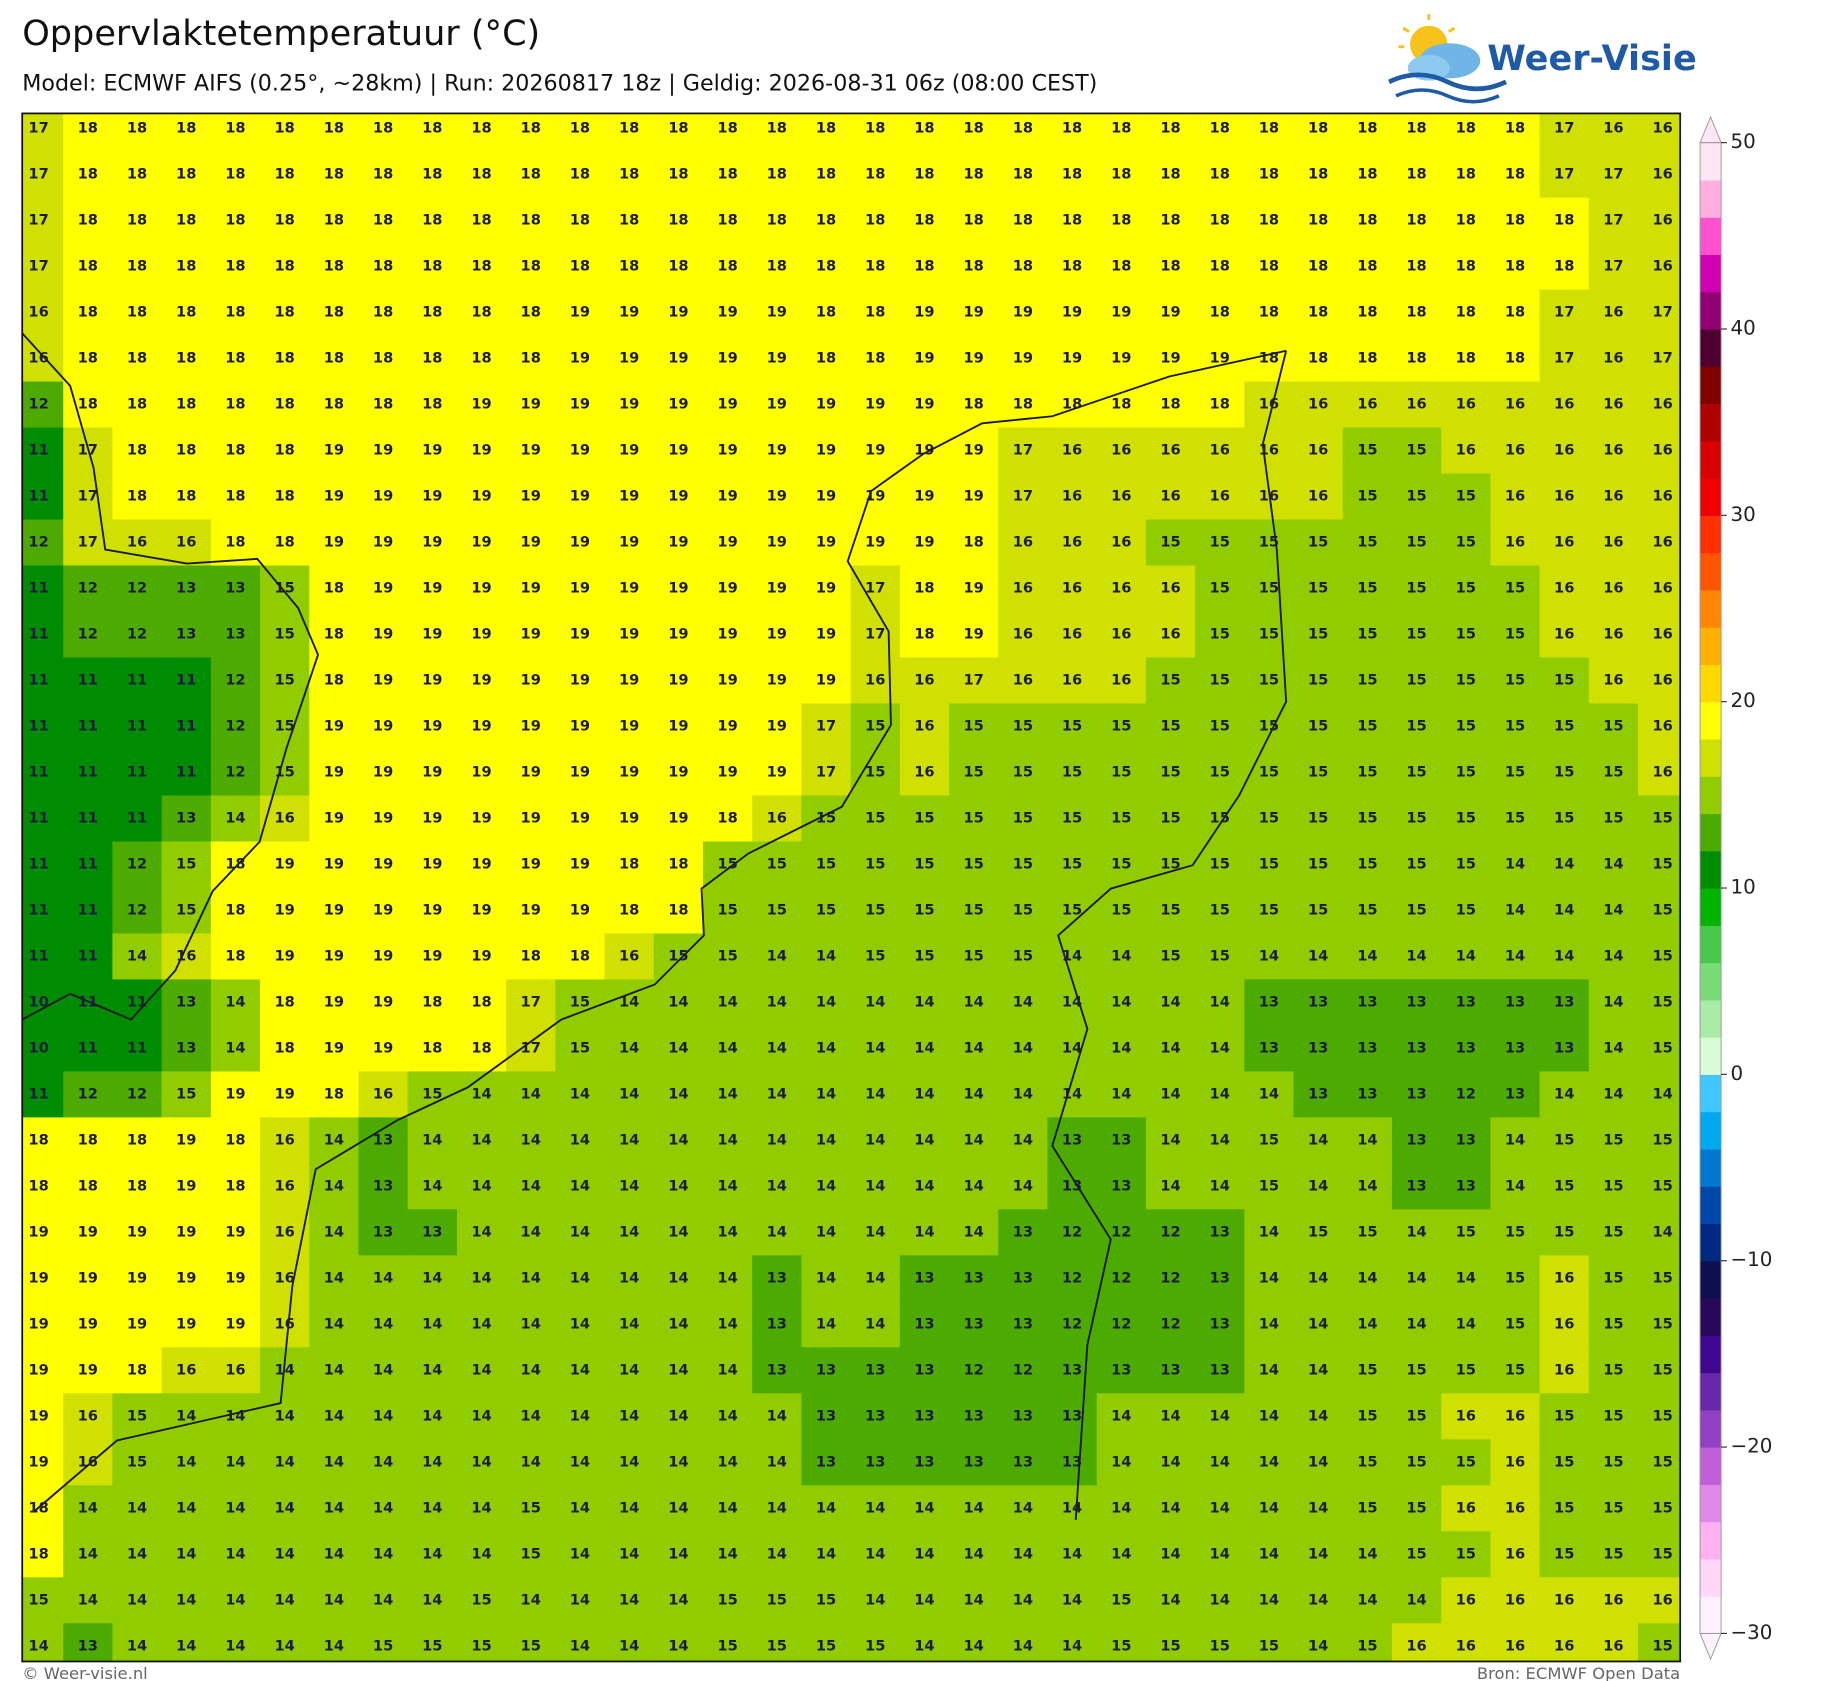 The image size is (1824, 1681). I want to click on colorbar-tick-label: 0, so click(1736, 1073).